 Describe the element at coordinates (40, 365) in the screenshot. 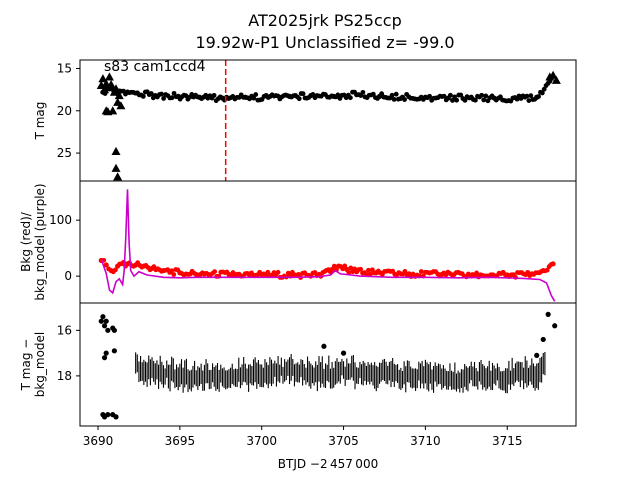

I see `diff-y-axis-label: bkg_model` at that location.